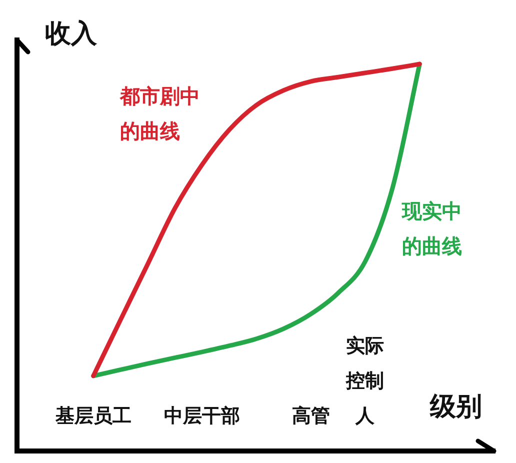 Image resolution: width=516 pixels, height=463 pixels. What do you see at coordinates (71, 33) in the screenshot?
I see `y-axis-title: 收入` at bounding box center [71, 33].